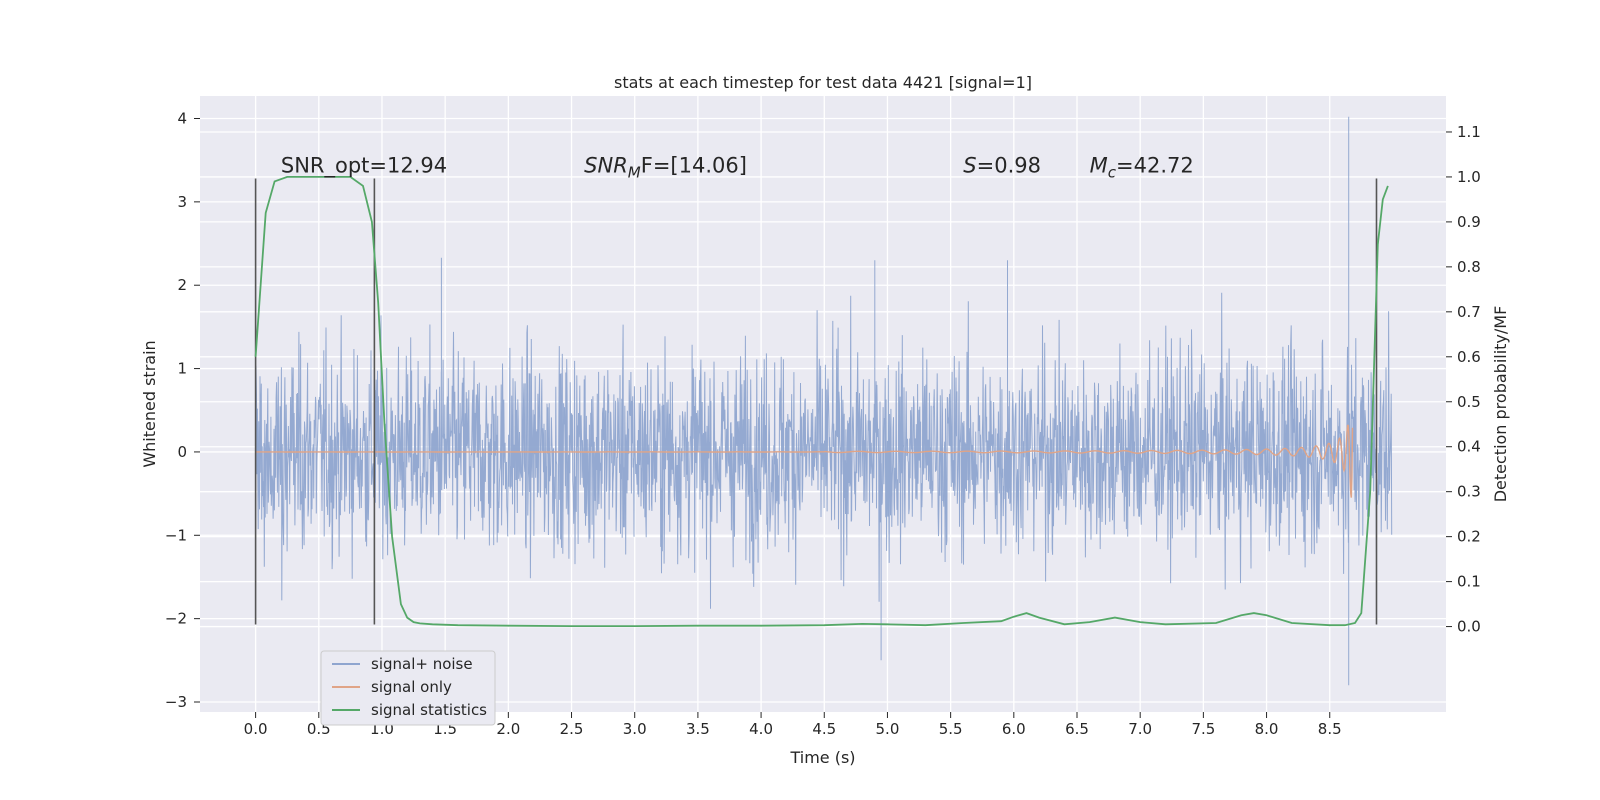 The image size is (1600, 800). Describe the element at coordinates (182, 202) in the screenshot. I see `y-tick-label: 3` at that location.